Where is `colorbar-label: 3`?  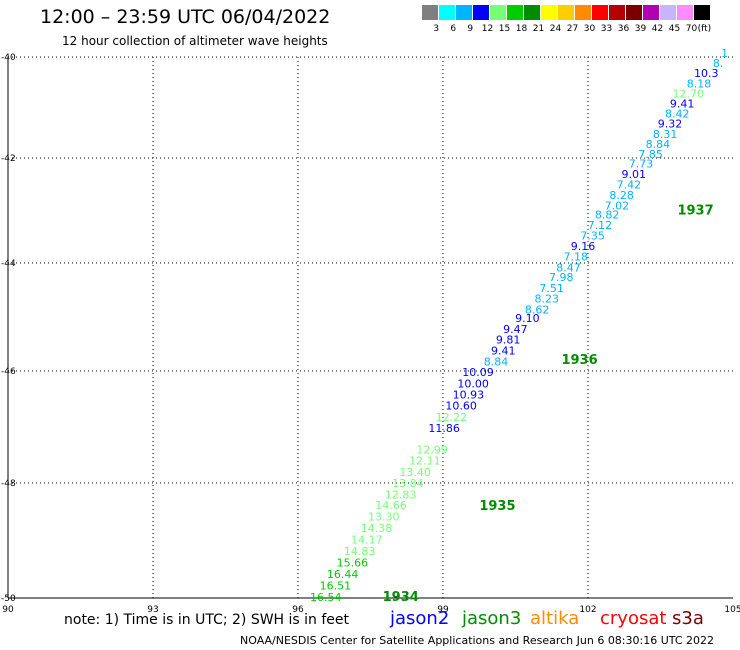 colorbar-label: 3 is located at coordinates (436, 29).